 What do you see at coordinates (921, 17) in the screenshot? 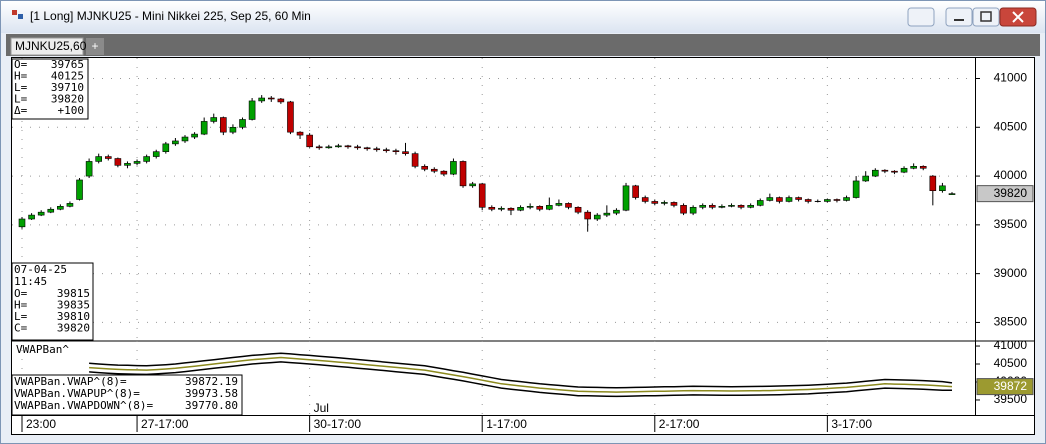
I see `attach-button` at bounding box center [921, 17].